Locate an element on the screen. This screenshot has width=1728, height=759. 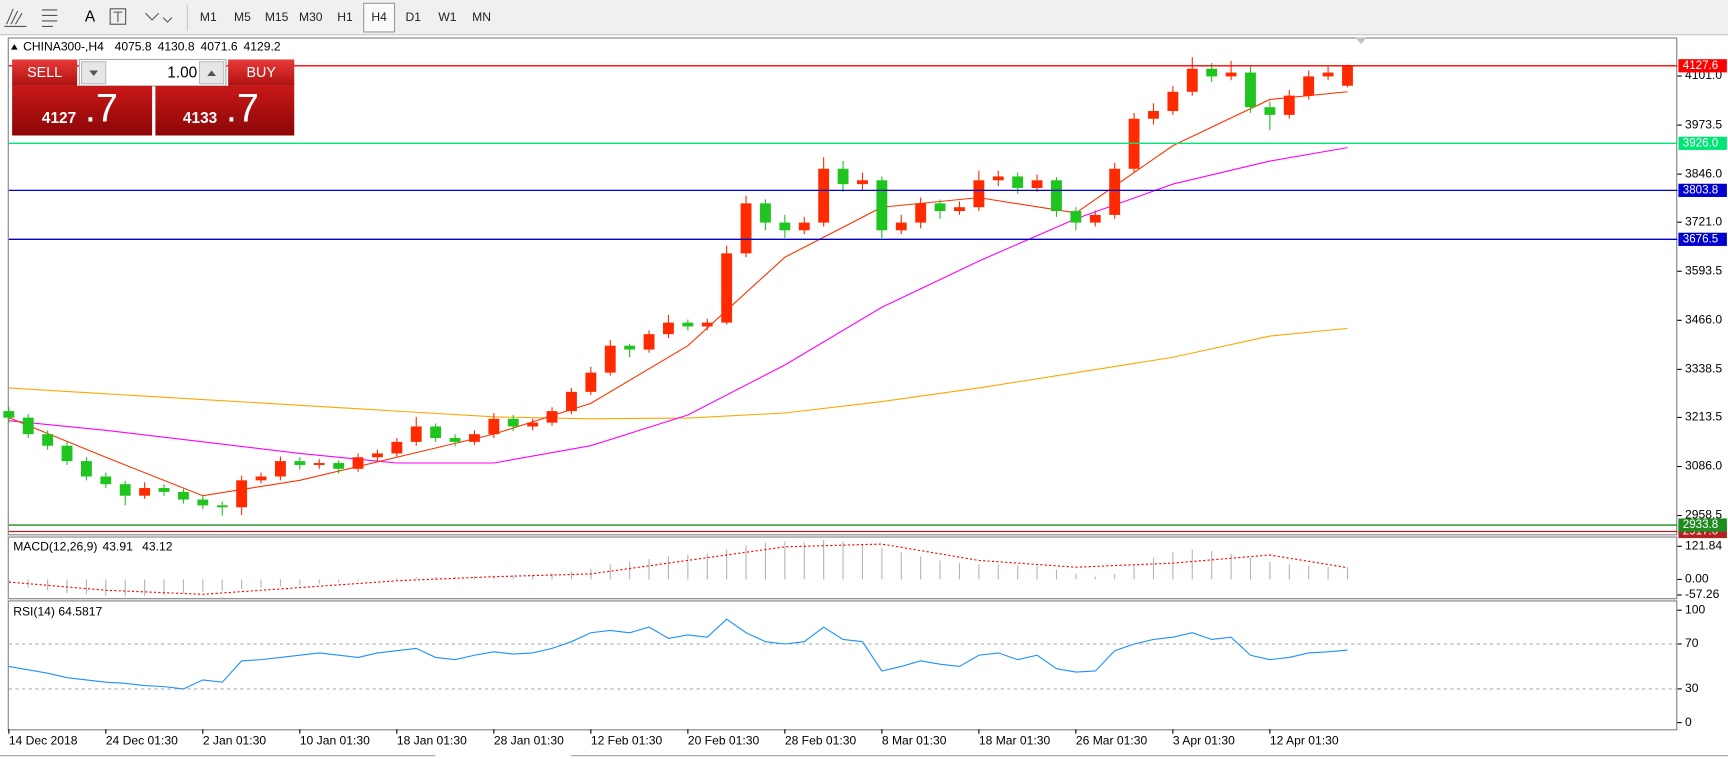
sell-label: SELL is located at coordinates (44, 73).